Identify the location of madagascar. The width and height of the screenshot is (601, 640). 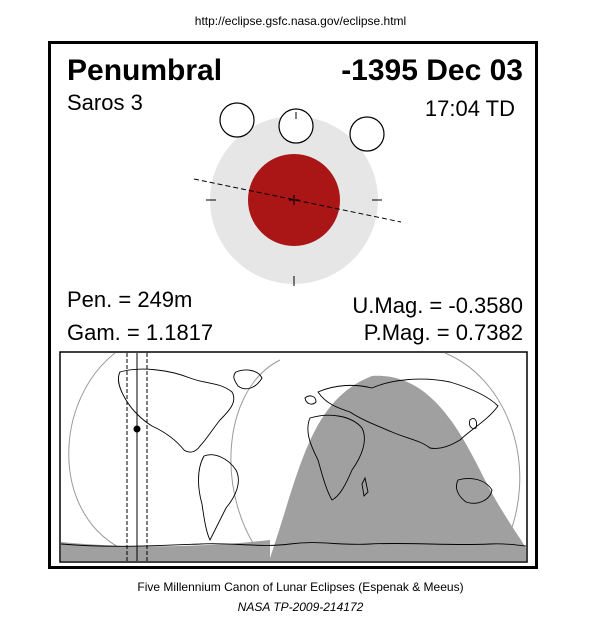
(365, 486).